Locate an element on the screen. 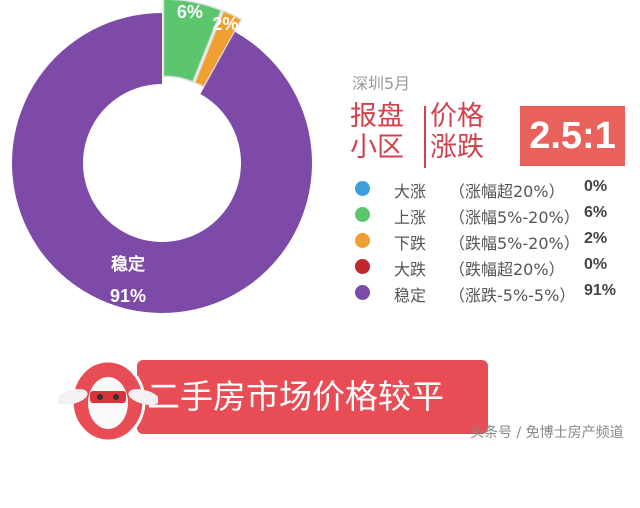 Image resolution: width=640 pixels, height=508 pixels. legend-name: 大涨 is located at coordinates (410, 191).